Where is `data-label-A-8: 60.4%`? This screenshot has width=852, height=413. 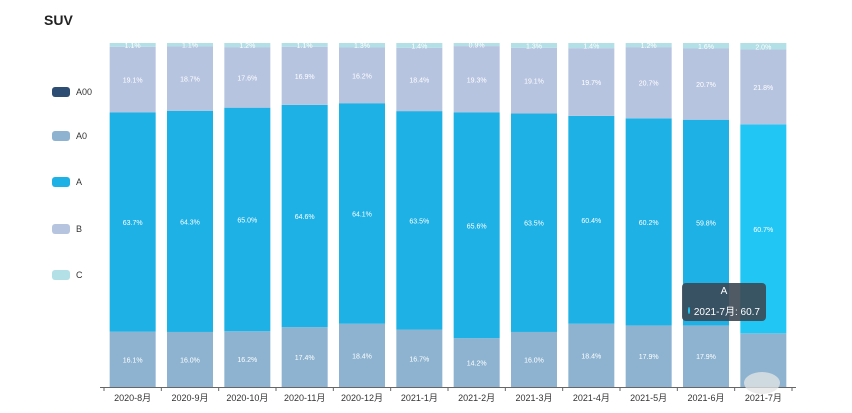
data-label-A-8: 60.4% is located at coordinates (591, 221).